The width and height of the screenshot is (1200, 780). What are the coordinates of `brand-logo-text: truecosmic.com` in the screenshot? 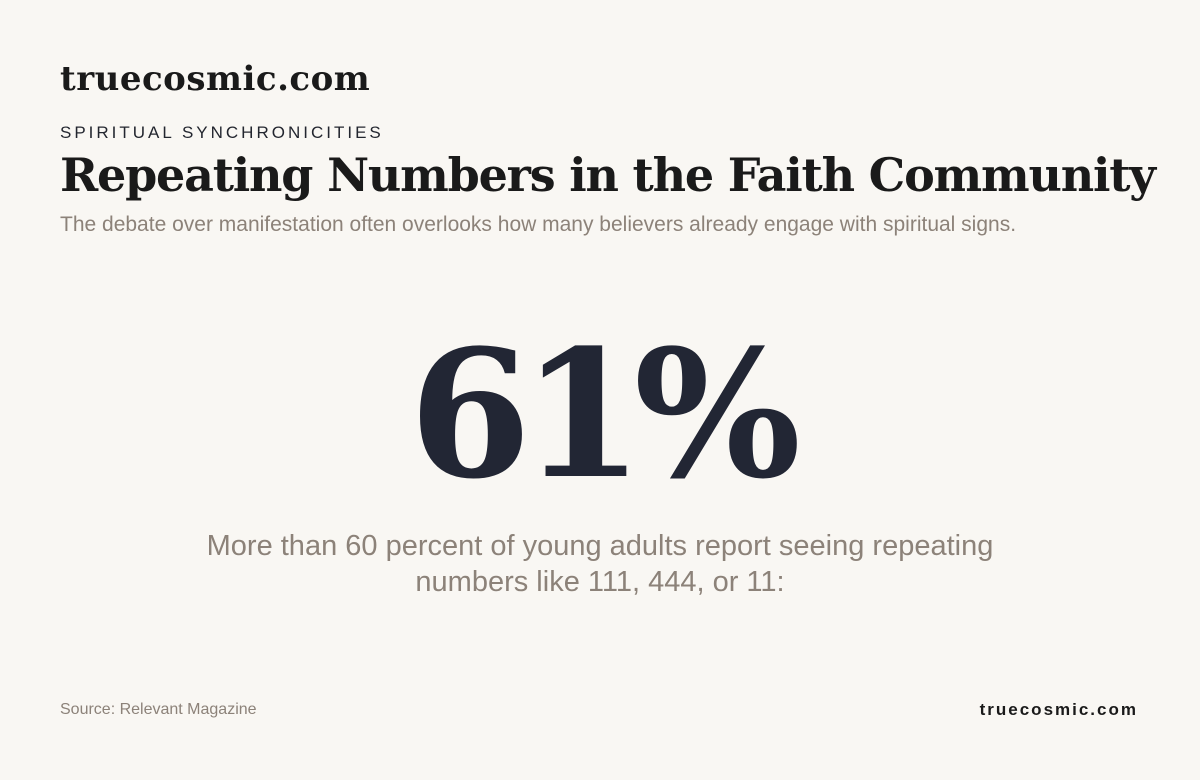 It's located at (215, 79).